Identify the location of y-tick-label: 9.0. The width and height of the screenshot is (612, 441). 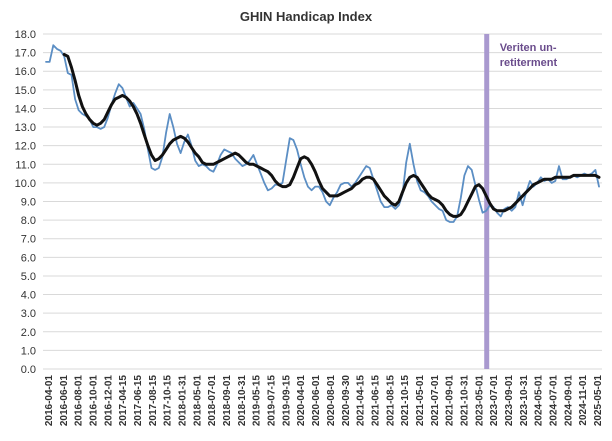
(28, 203).